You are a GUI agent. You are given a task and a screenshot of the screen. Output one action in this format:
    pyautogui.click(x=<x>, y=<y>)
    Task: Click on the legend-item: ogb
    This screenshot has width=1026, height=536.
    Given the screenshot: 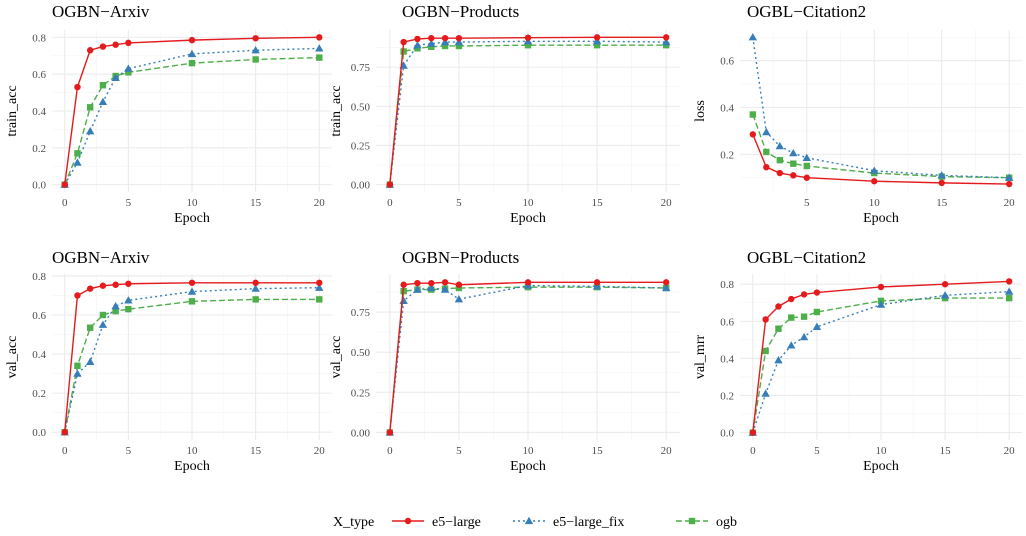 What is the action you would take?
    pyautogui.click(x=706, y=522)
    